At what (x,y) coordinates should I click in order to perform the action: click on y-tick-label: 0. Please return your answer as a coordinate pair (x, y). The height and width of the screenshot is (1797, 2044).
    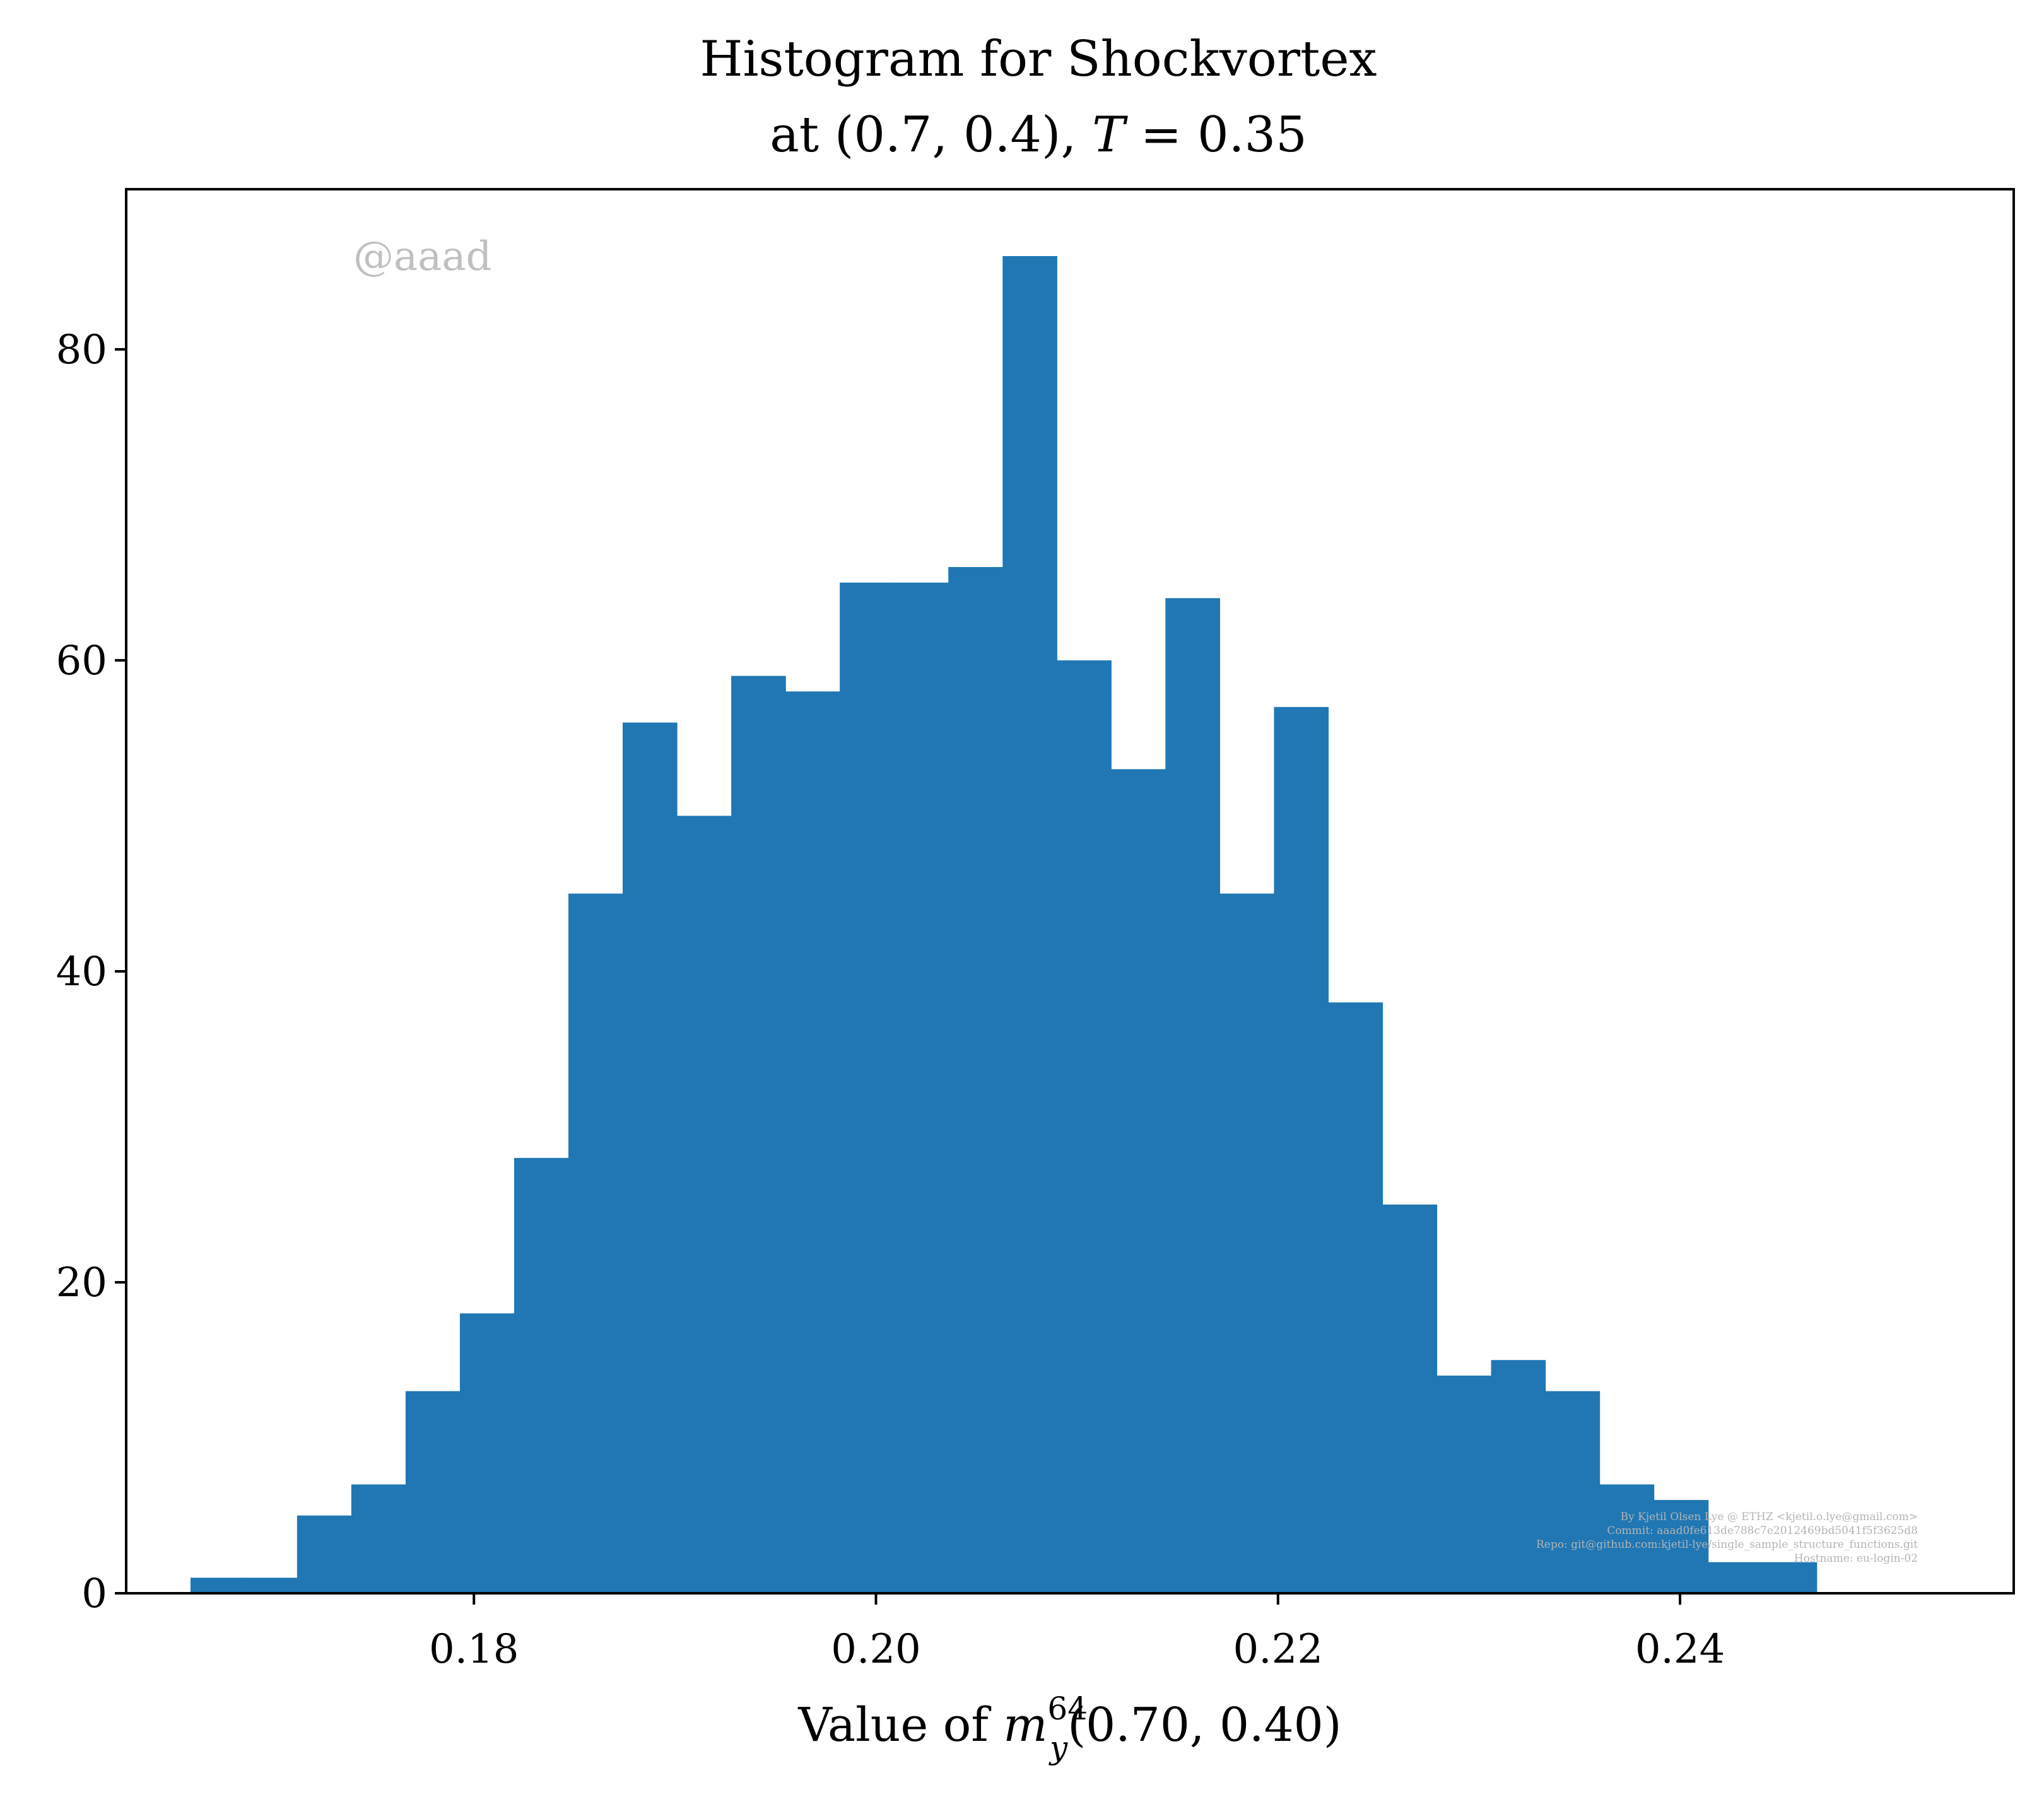
    Looking at the image, I should click on (94, 1594).